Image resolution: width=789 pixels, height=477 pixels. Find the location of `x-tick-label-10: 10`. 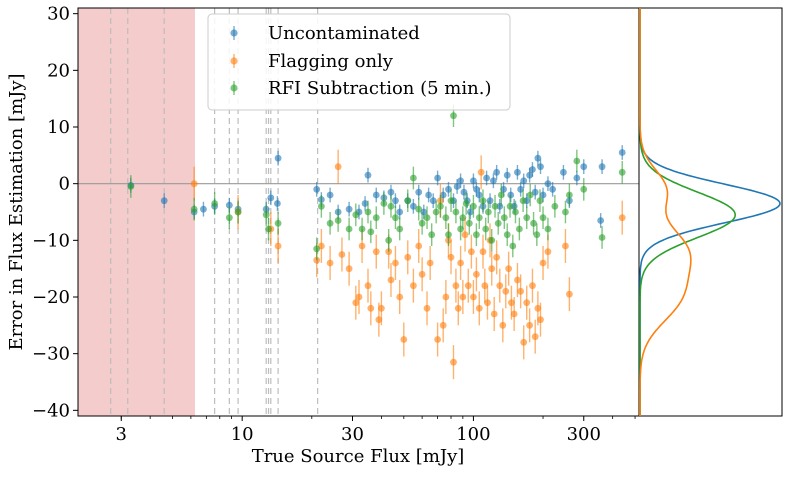

x-tick-label-10: 10 is located at coordinates (242, 434).